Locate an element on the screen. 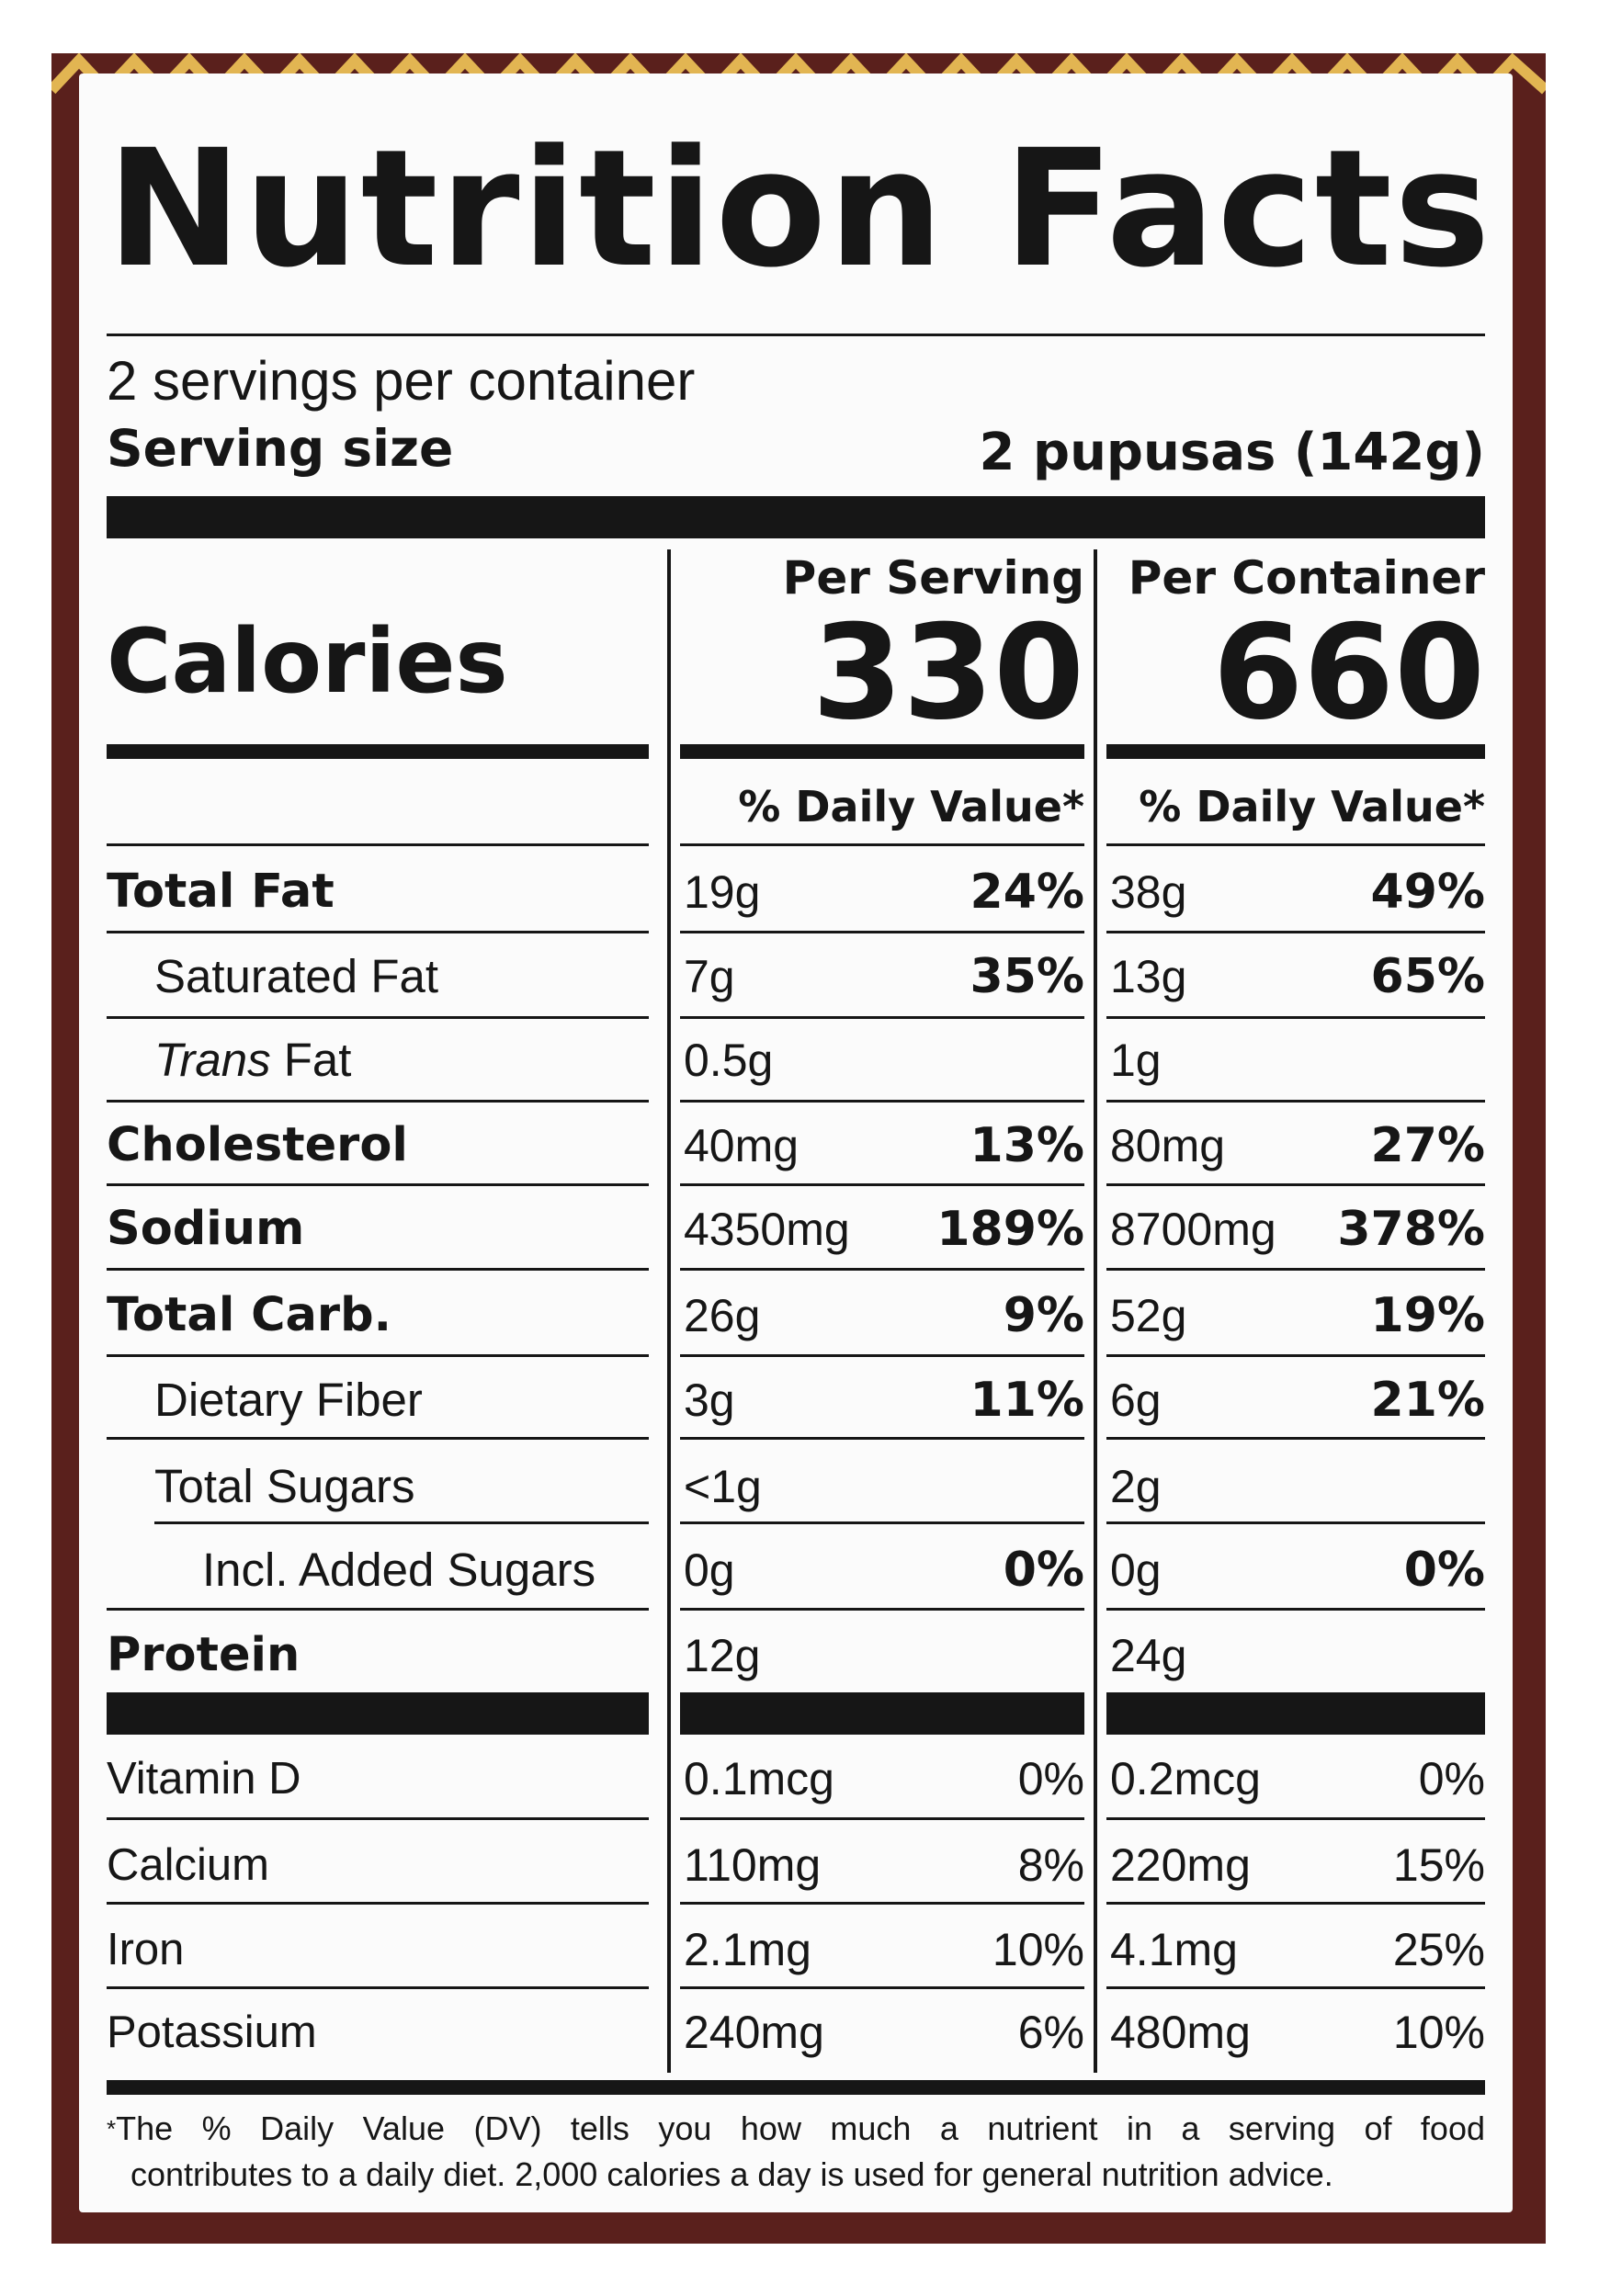 The width and height of the screenshot is (1599, 2296). label-title: Nutrition Facts is located at coordinates (799, 209).